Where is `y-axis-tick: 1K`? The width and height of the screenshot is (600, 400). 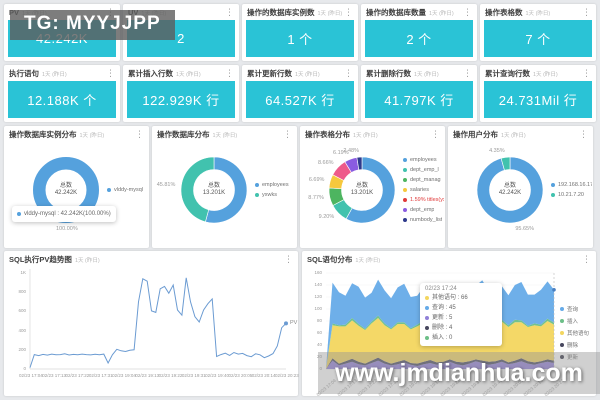
y-axis-tick: 1K is located at coordinates (23, 272).